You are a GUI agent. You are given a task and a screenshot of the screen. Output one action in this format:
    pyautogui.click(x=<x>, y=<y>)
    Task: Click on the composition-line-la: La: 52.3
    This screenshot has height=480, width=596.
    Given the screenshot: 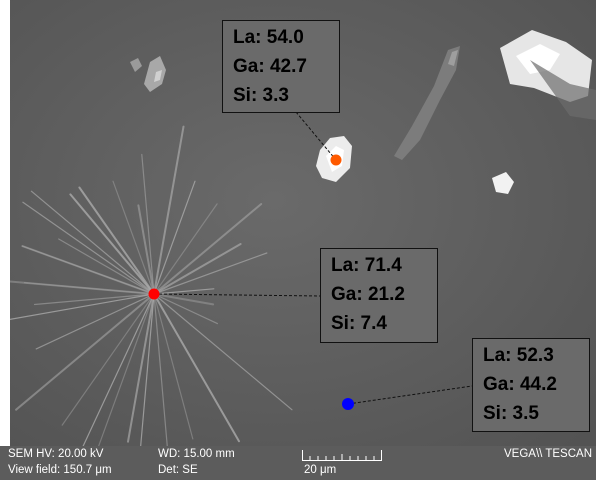 What is the action you would take?
    pyautogui.click(x=518, y=355)
    